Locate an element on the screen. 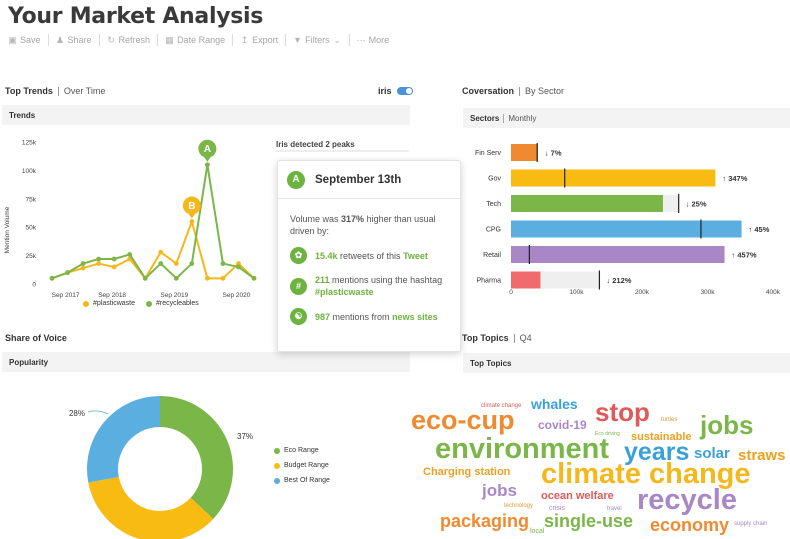 The width and height of the screenshot is (790, 539). word-cloud-term: packaging is located at coordinates (485, 521).